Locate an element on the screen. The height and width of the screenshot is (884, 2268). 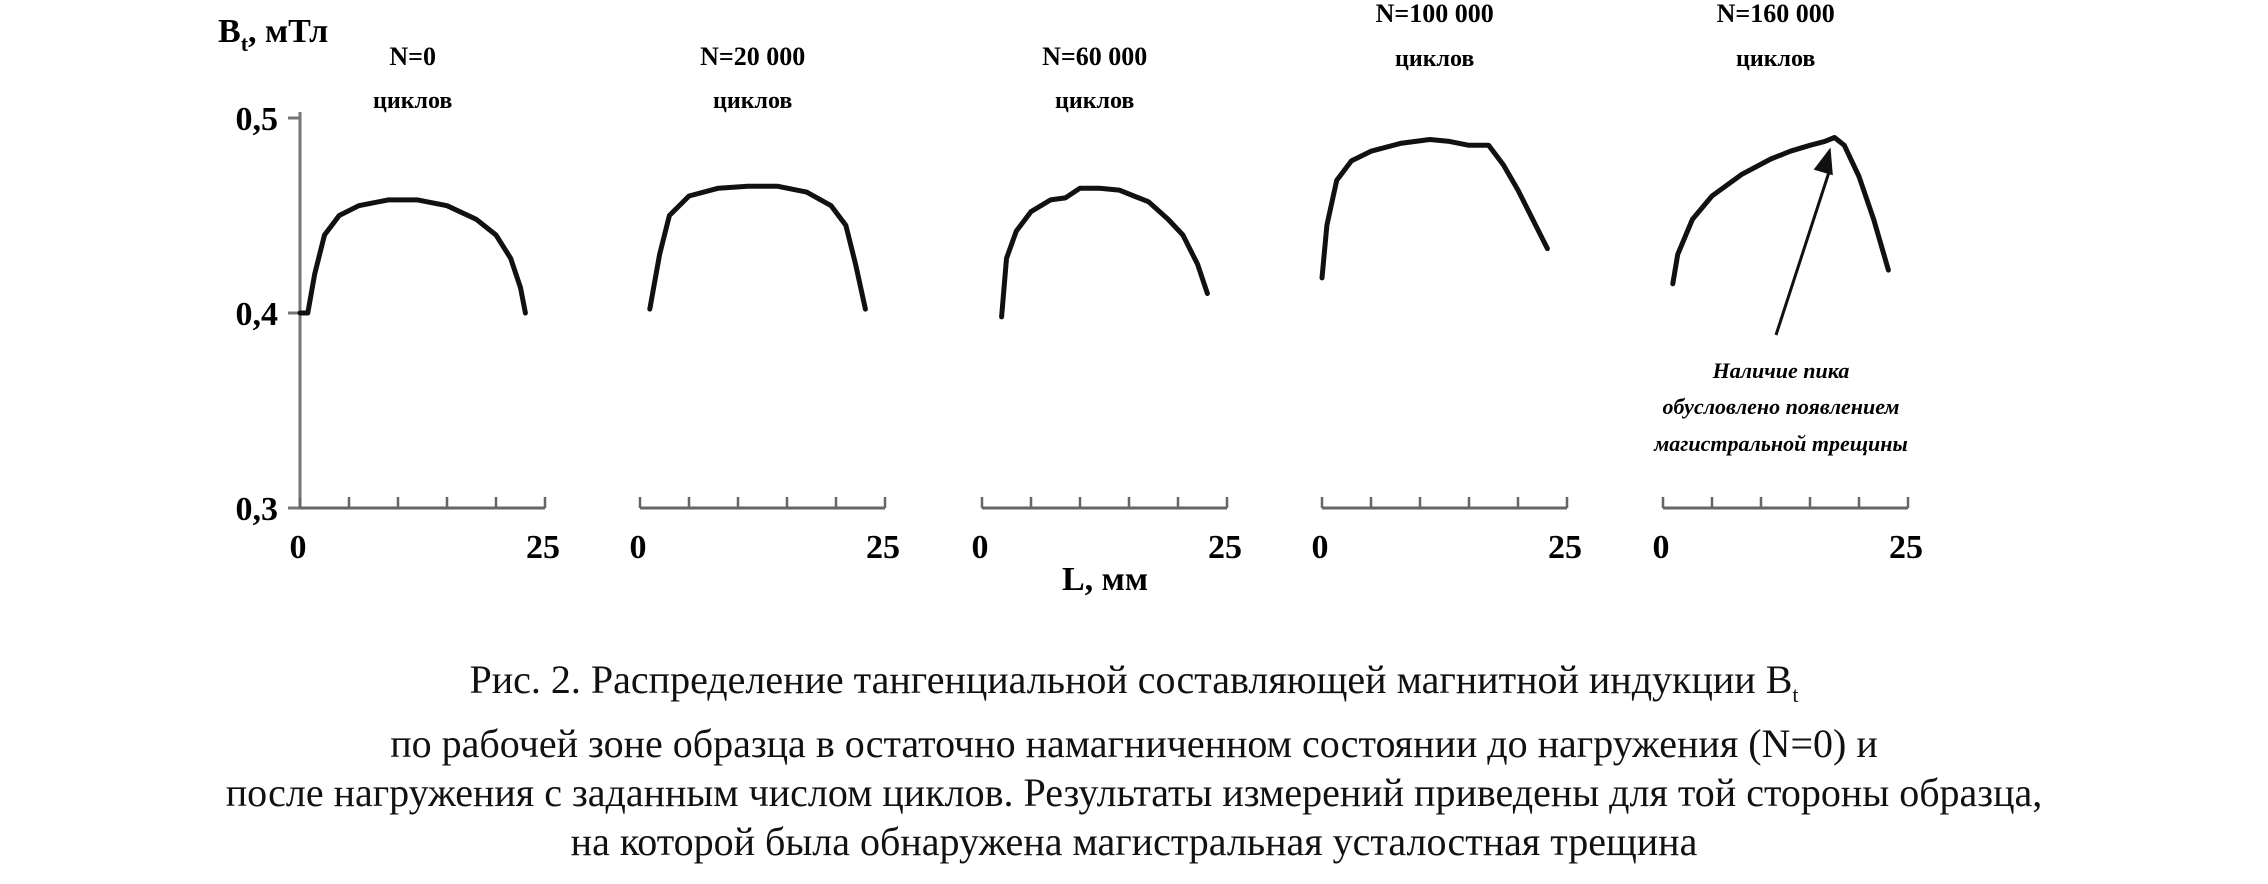
y-tick-label: 0,4 is located at coordinates (257, 314).